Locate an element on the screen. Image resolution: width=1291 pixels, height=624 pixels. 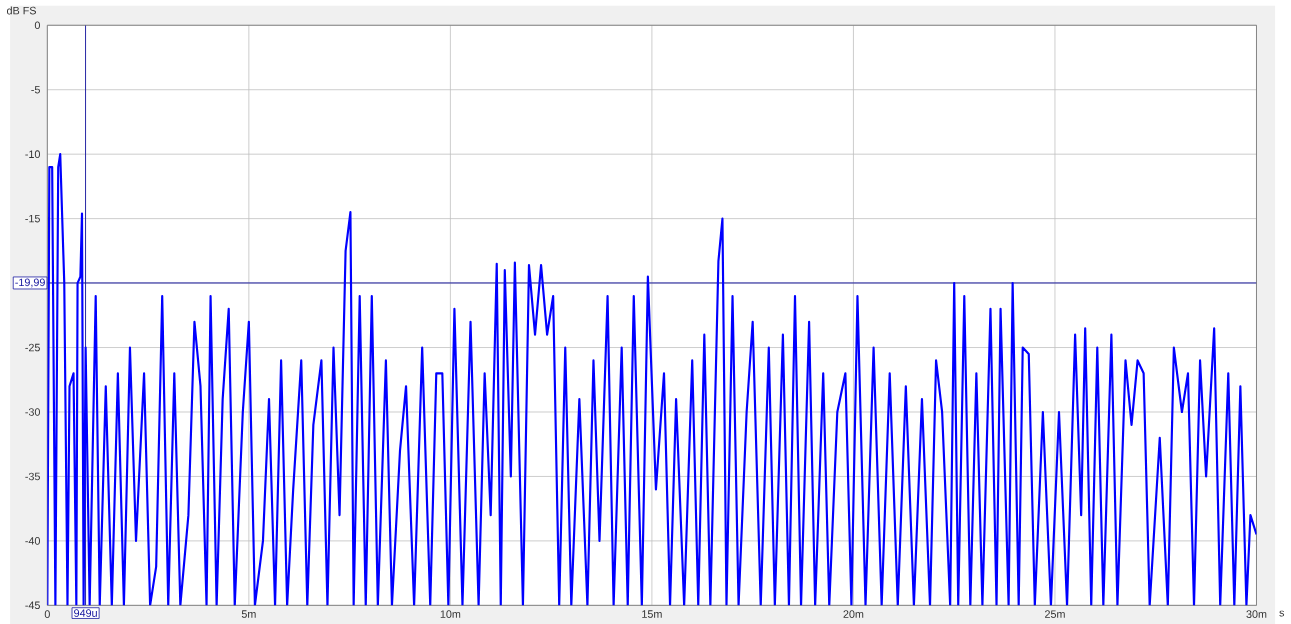
y-tick-label: -10 is located at coordinates (32, 154).